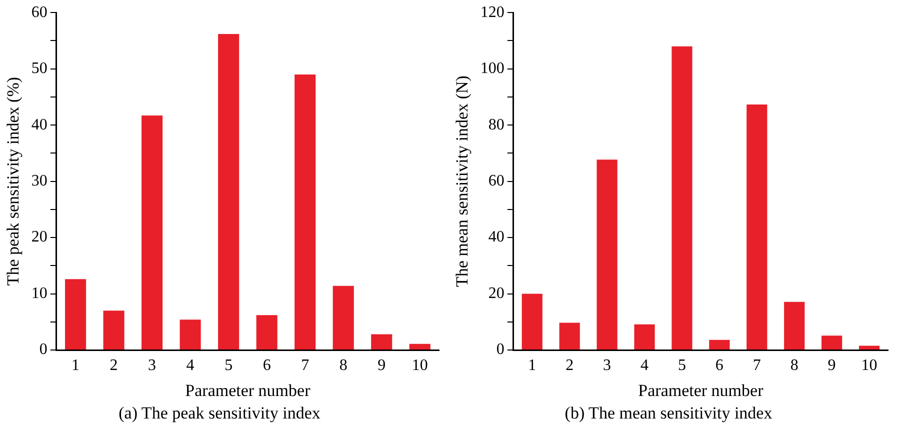 Image resolution: width=899 pixels, height=428 pixels. I want to click on text: (b) The mean sensitivity index, so click(668, 412).